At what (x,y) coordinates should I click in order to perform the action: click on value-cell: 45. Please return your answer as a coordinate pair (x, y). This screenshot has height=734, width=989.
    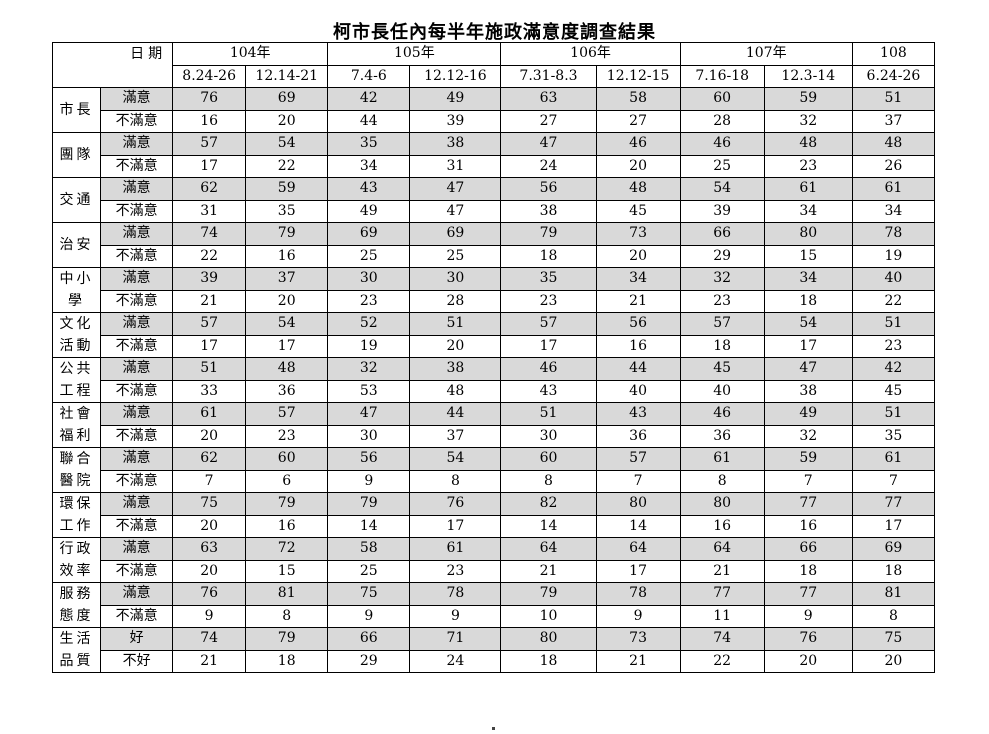
    Looking at the image, I should click on (722, 369).